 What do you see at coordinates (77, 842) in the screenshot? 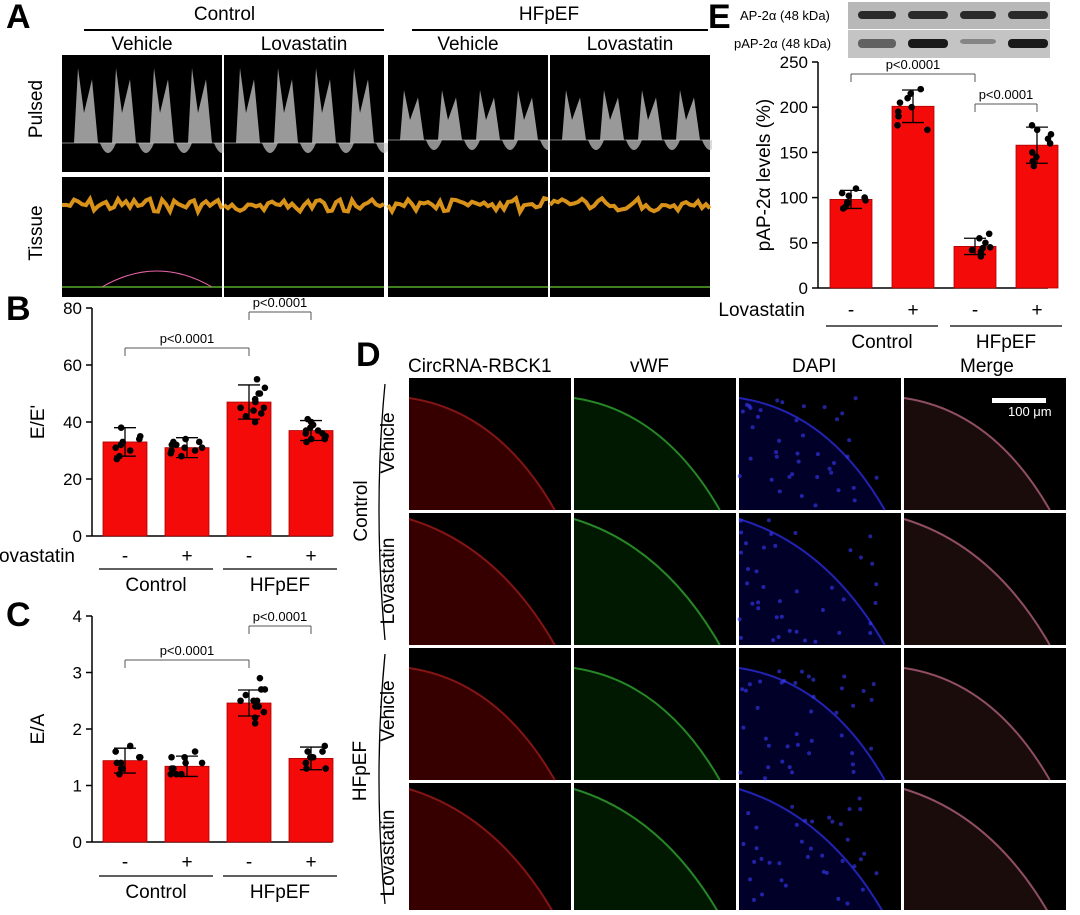
I see `y-tick-label: 0` at bounding box center [77, 842].